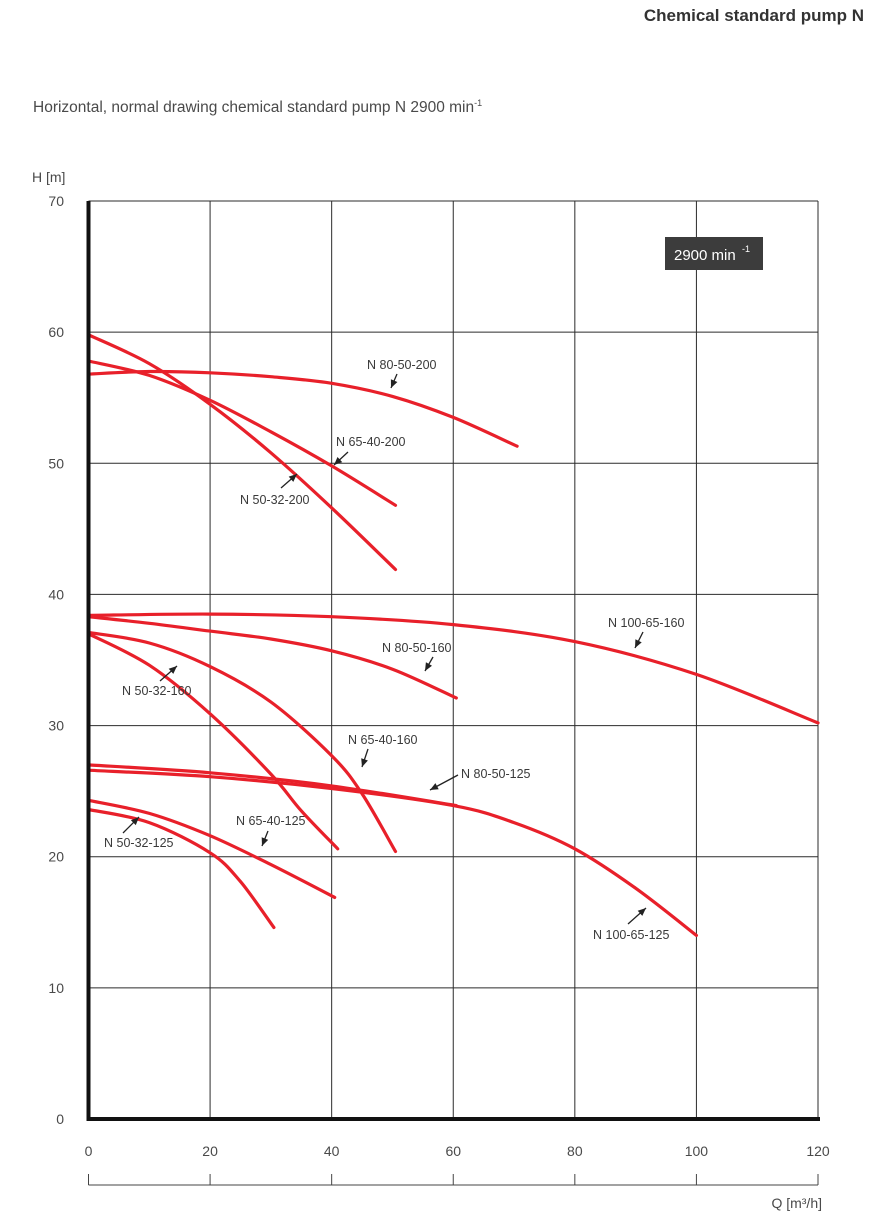  I want to click on label-n-50-32-200: N 50-32-200, so click(275, 500).